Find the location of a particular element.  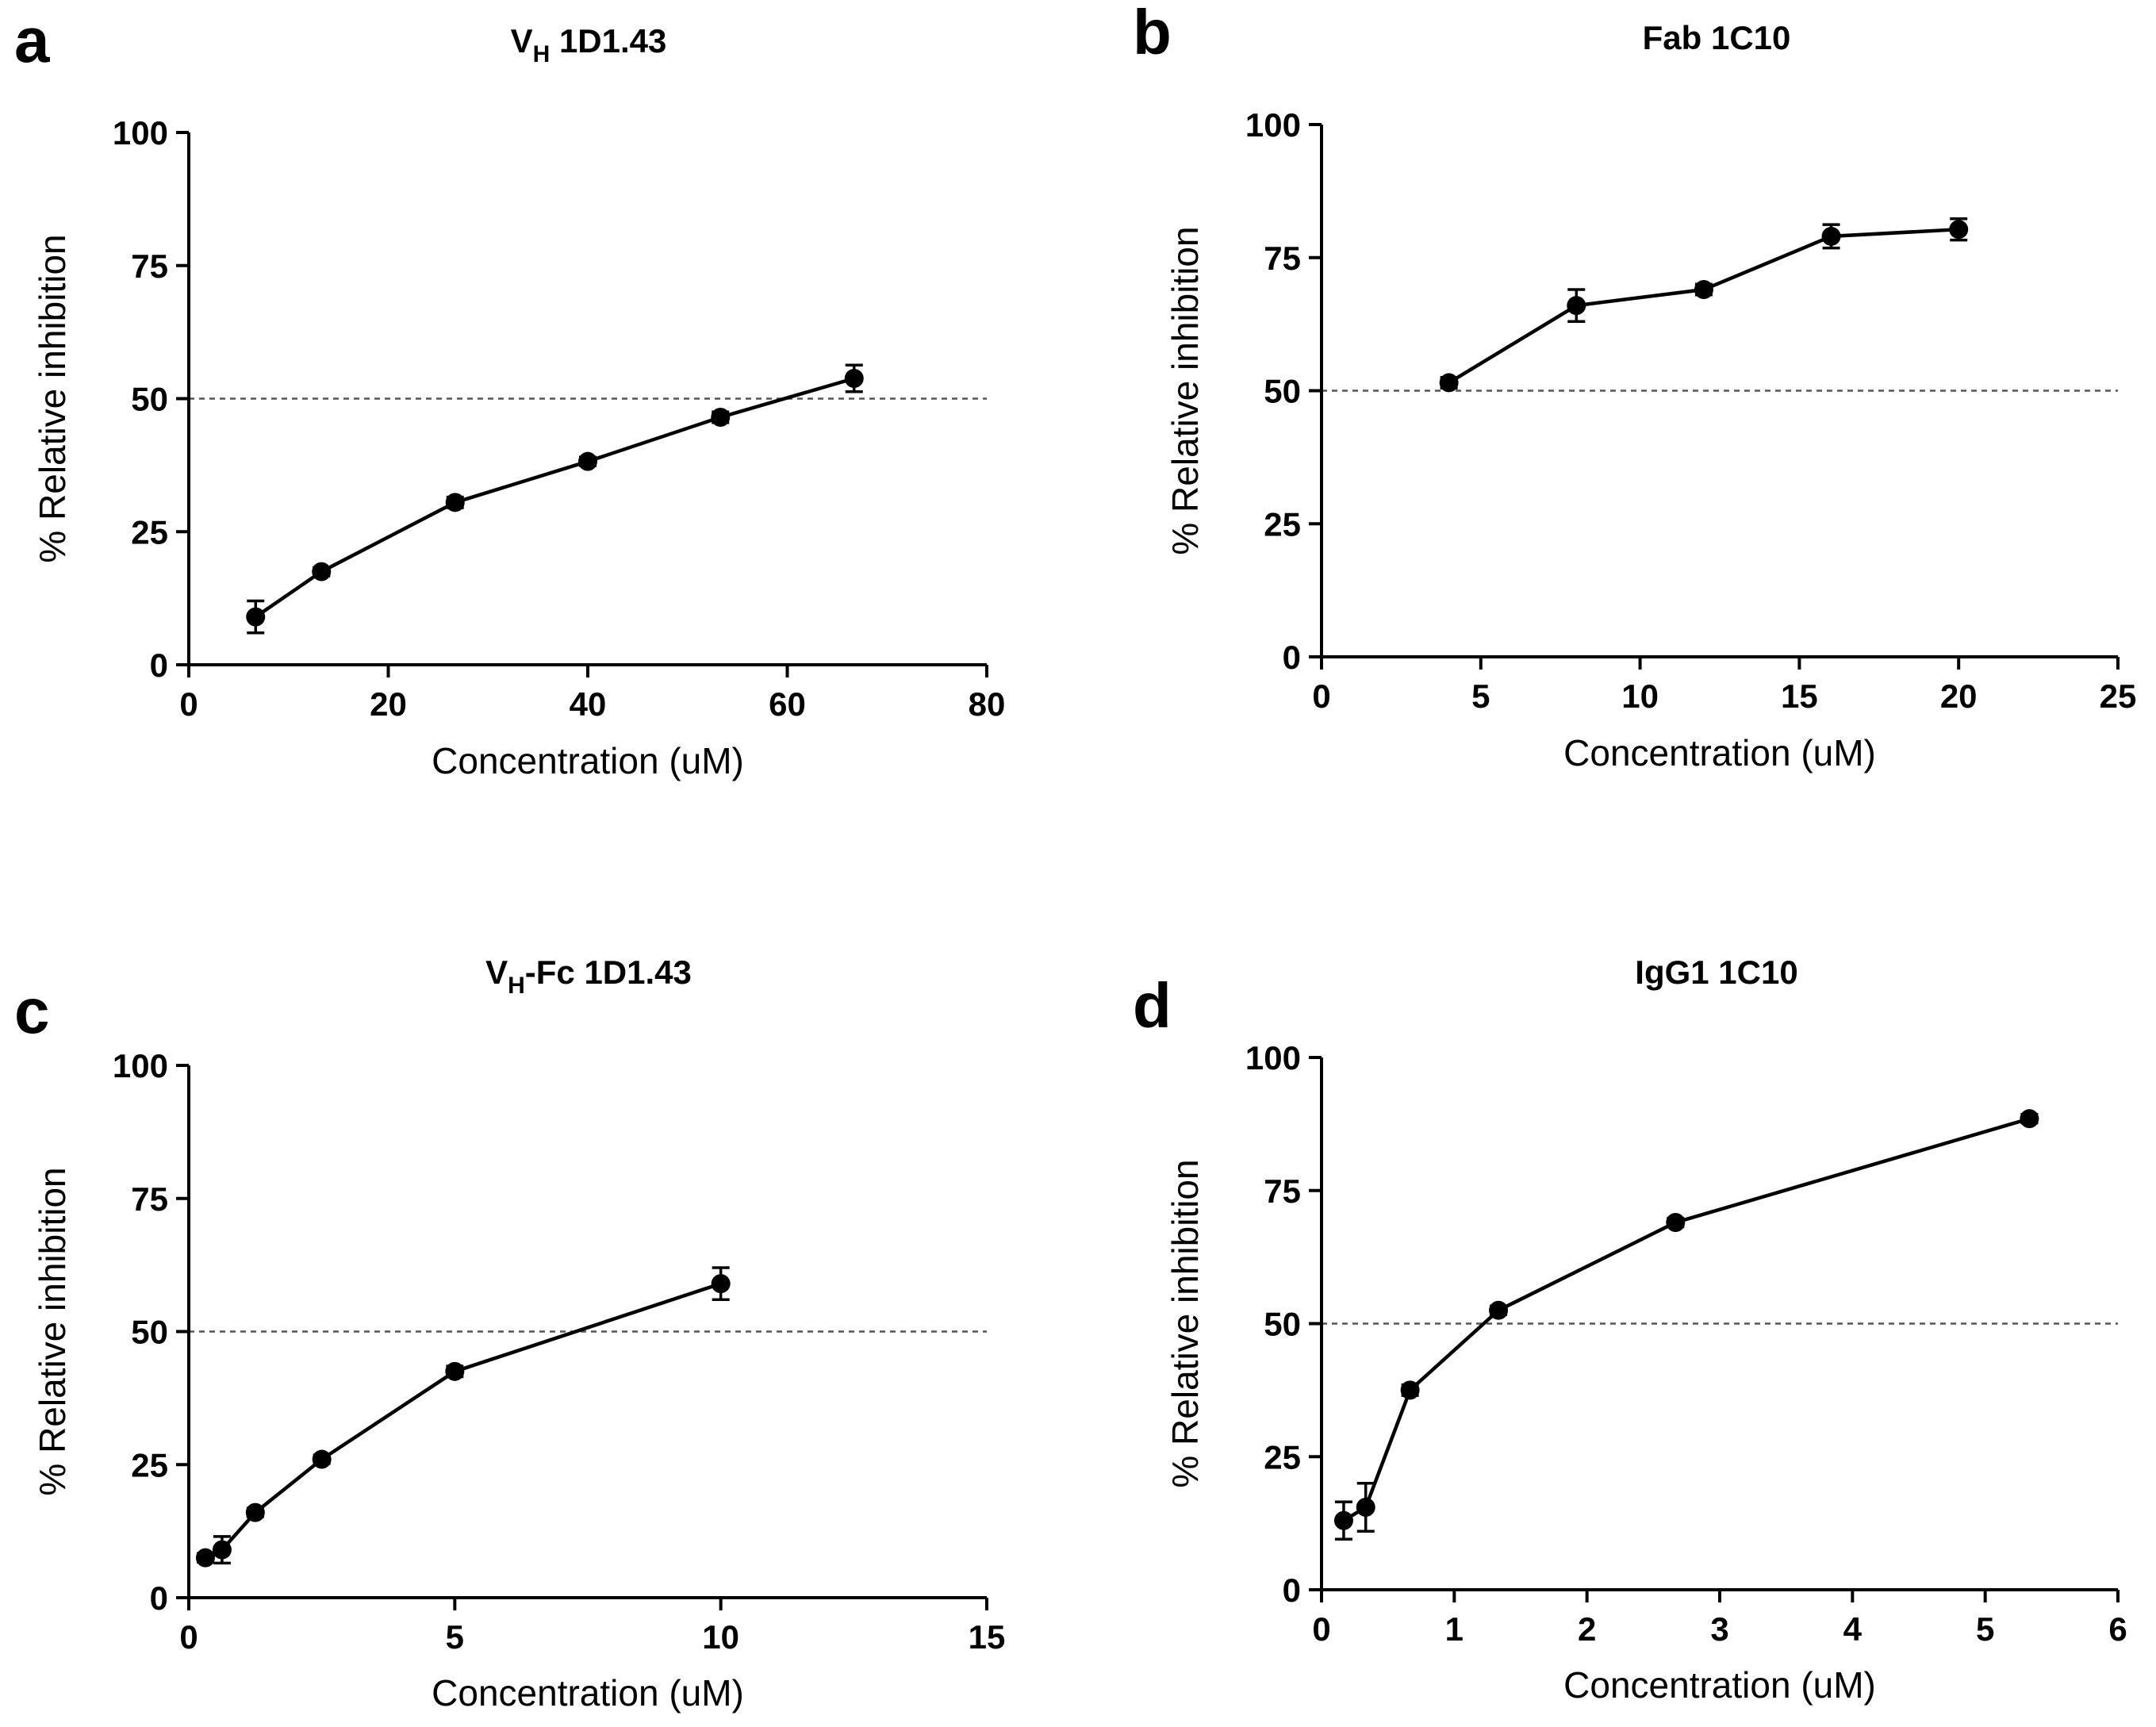

panel-letter: b is located at coordinates (1152, 33).